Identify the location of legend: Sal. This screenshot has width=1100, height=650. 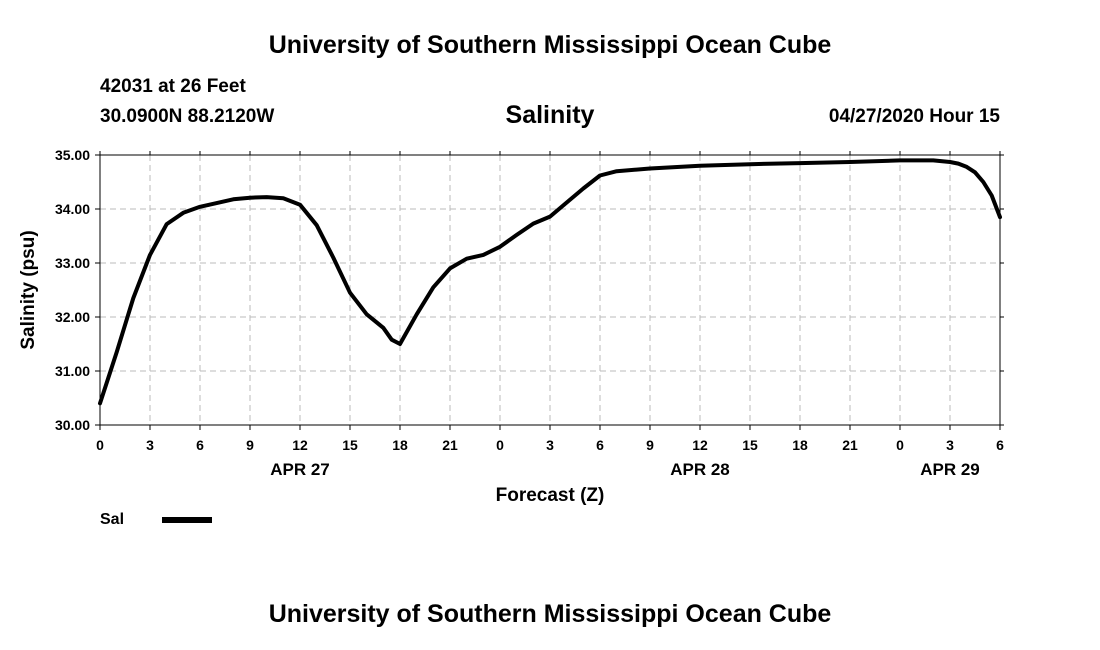
(156, 519).